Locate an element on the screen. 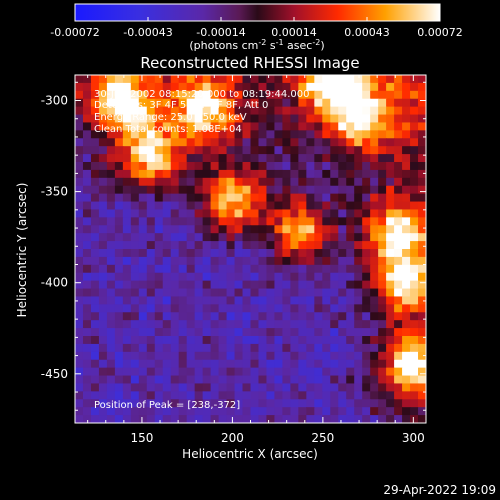 This screenshot has height=500, width=500. colorbar-tick-label: -0.00014 is located at coordinates (220, 32).